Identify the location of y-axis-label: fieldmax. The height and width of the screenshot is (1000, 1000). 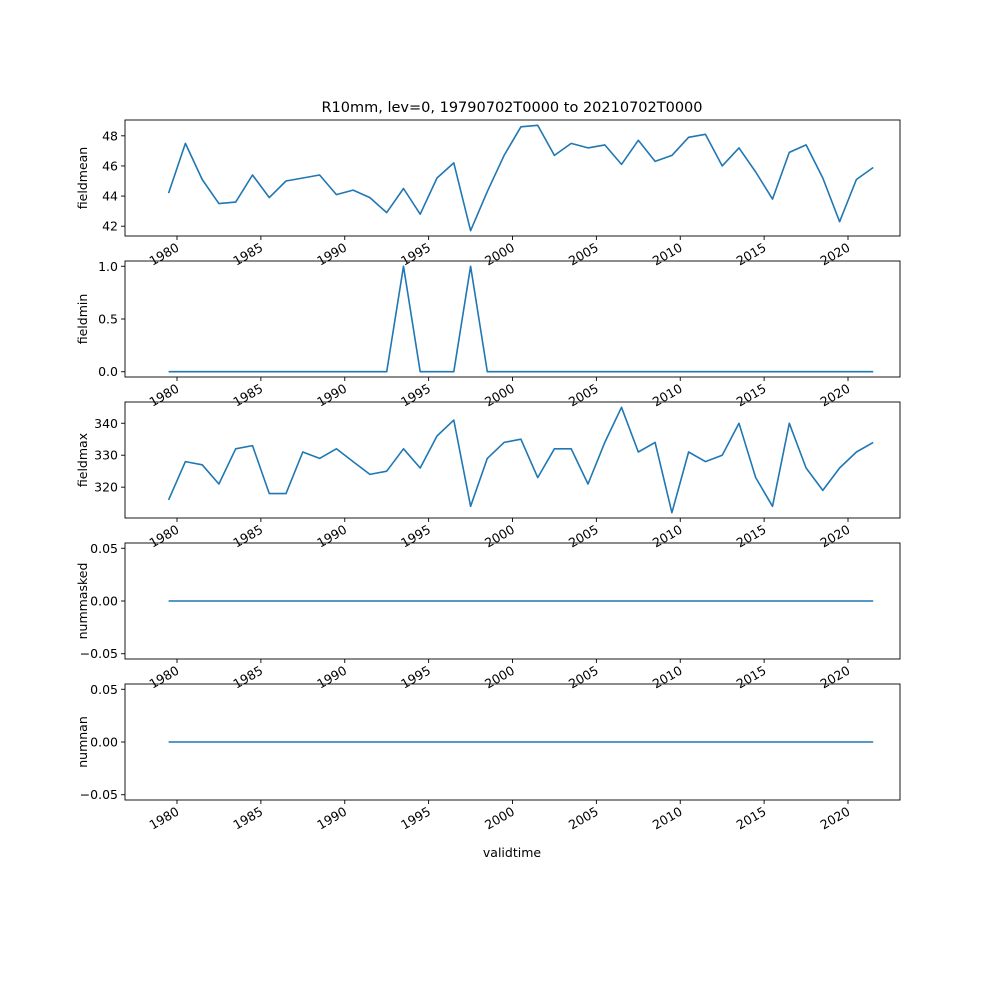
(82, 460).